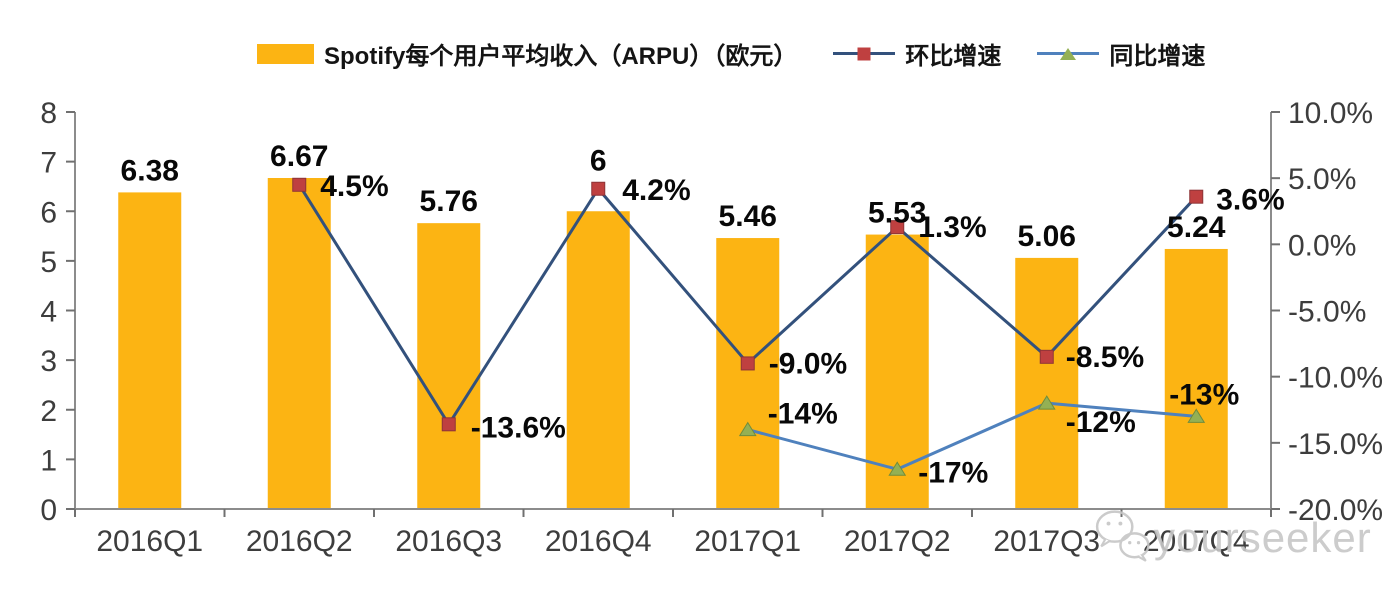 This screenshot has height=601, width=1399. Describe the element at coordinates (449, 366) in the screenshot. I see `bar-2016Q3` at that location.